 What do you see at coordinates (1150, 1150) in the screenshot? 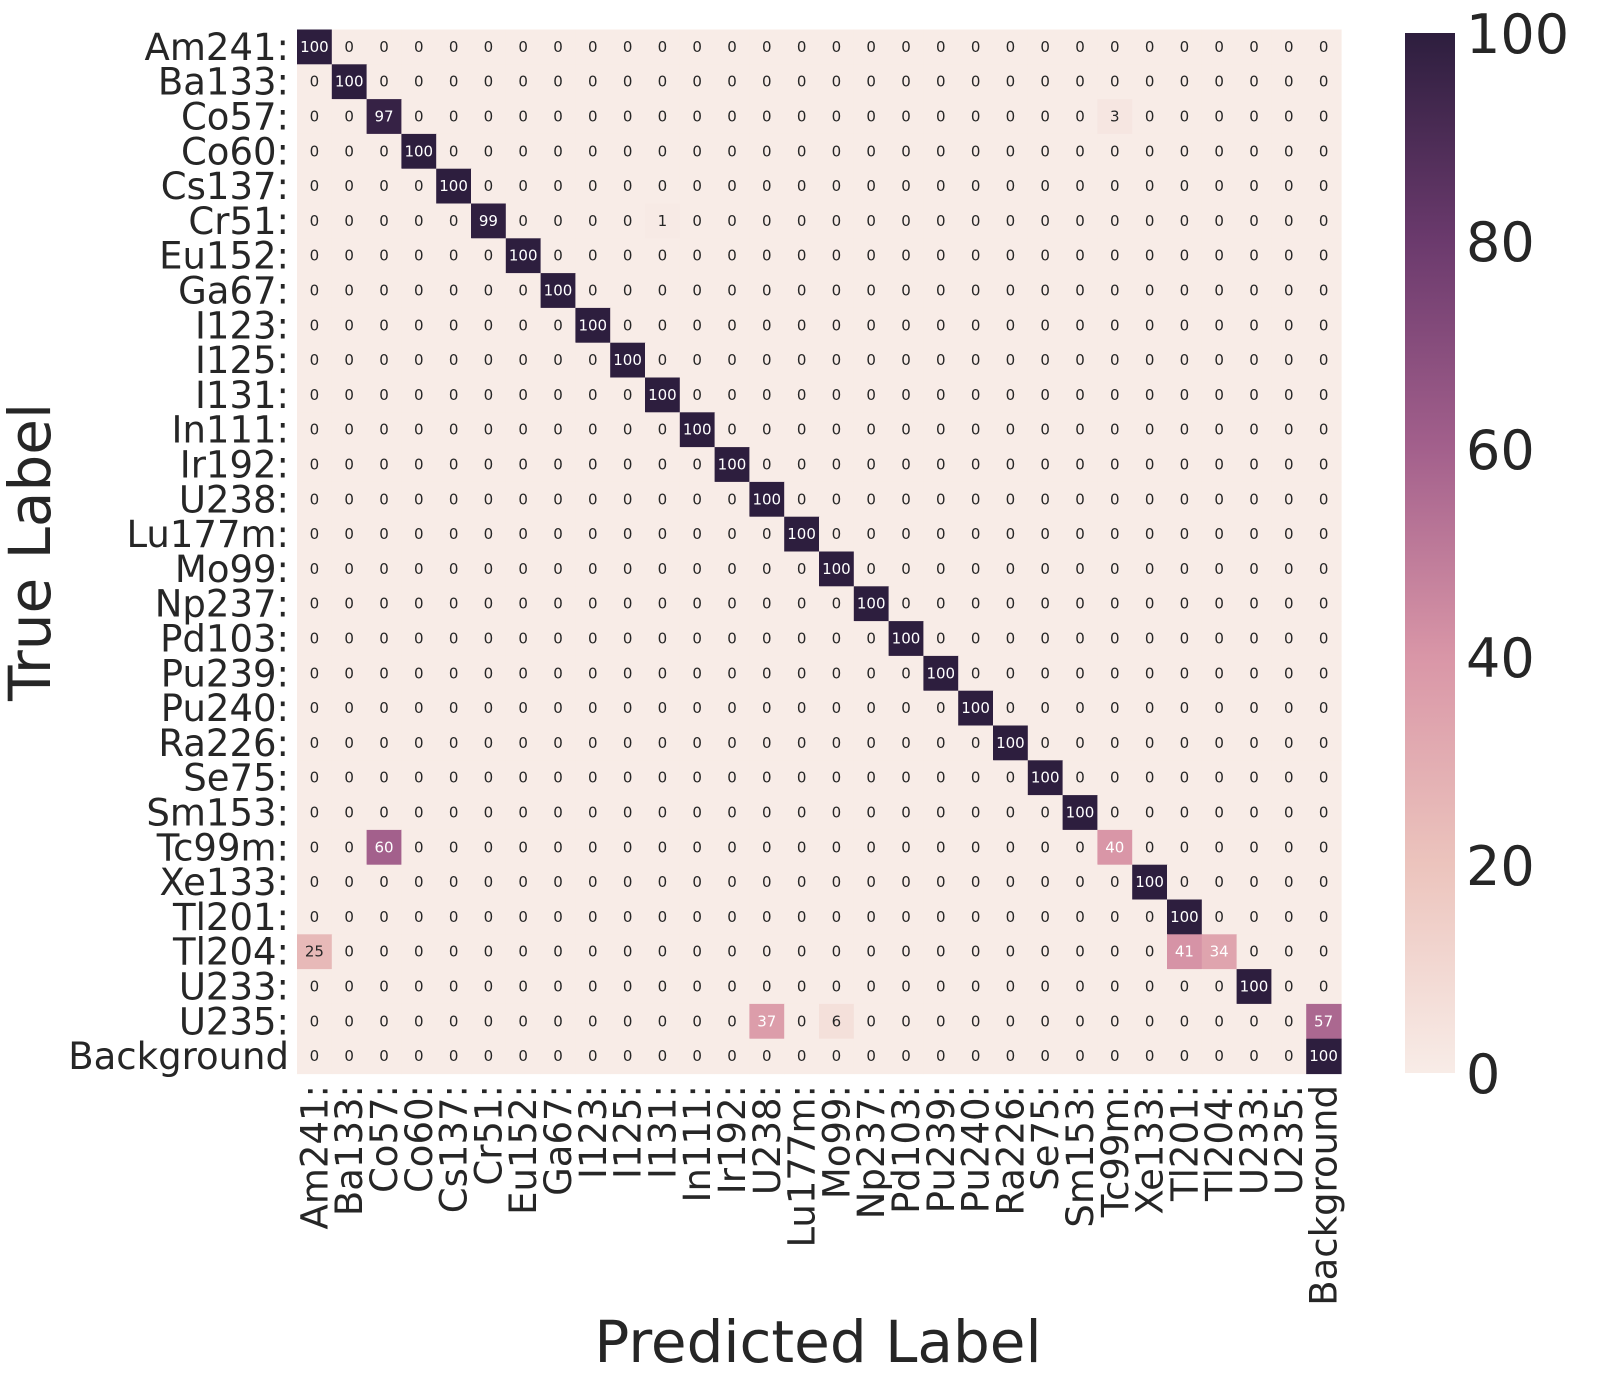
I see `x-tick-label: Xe133:` at bounding box center [1150, 1150].